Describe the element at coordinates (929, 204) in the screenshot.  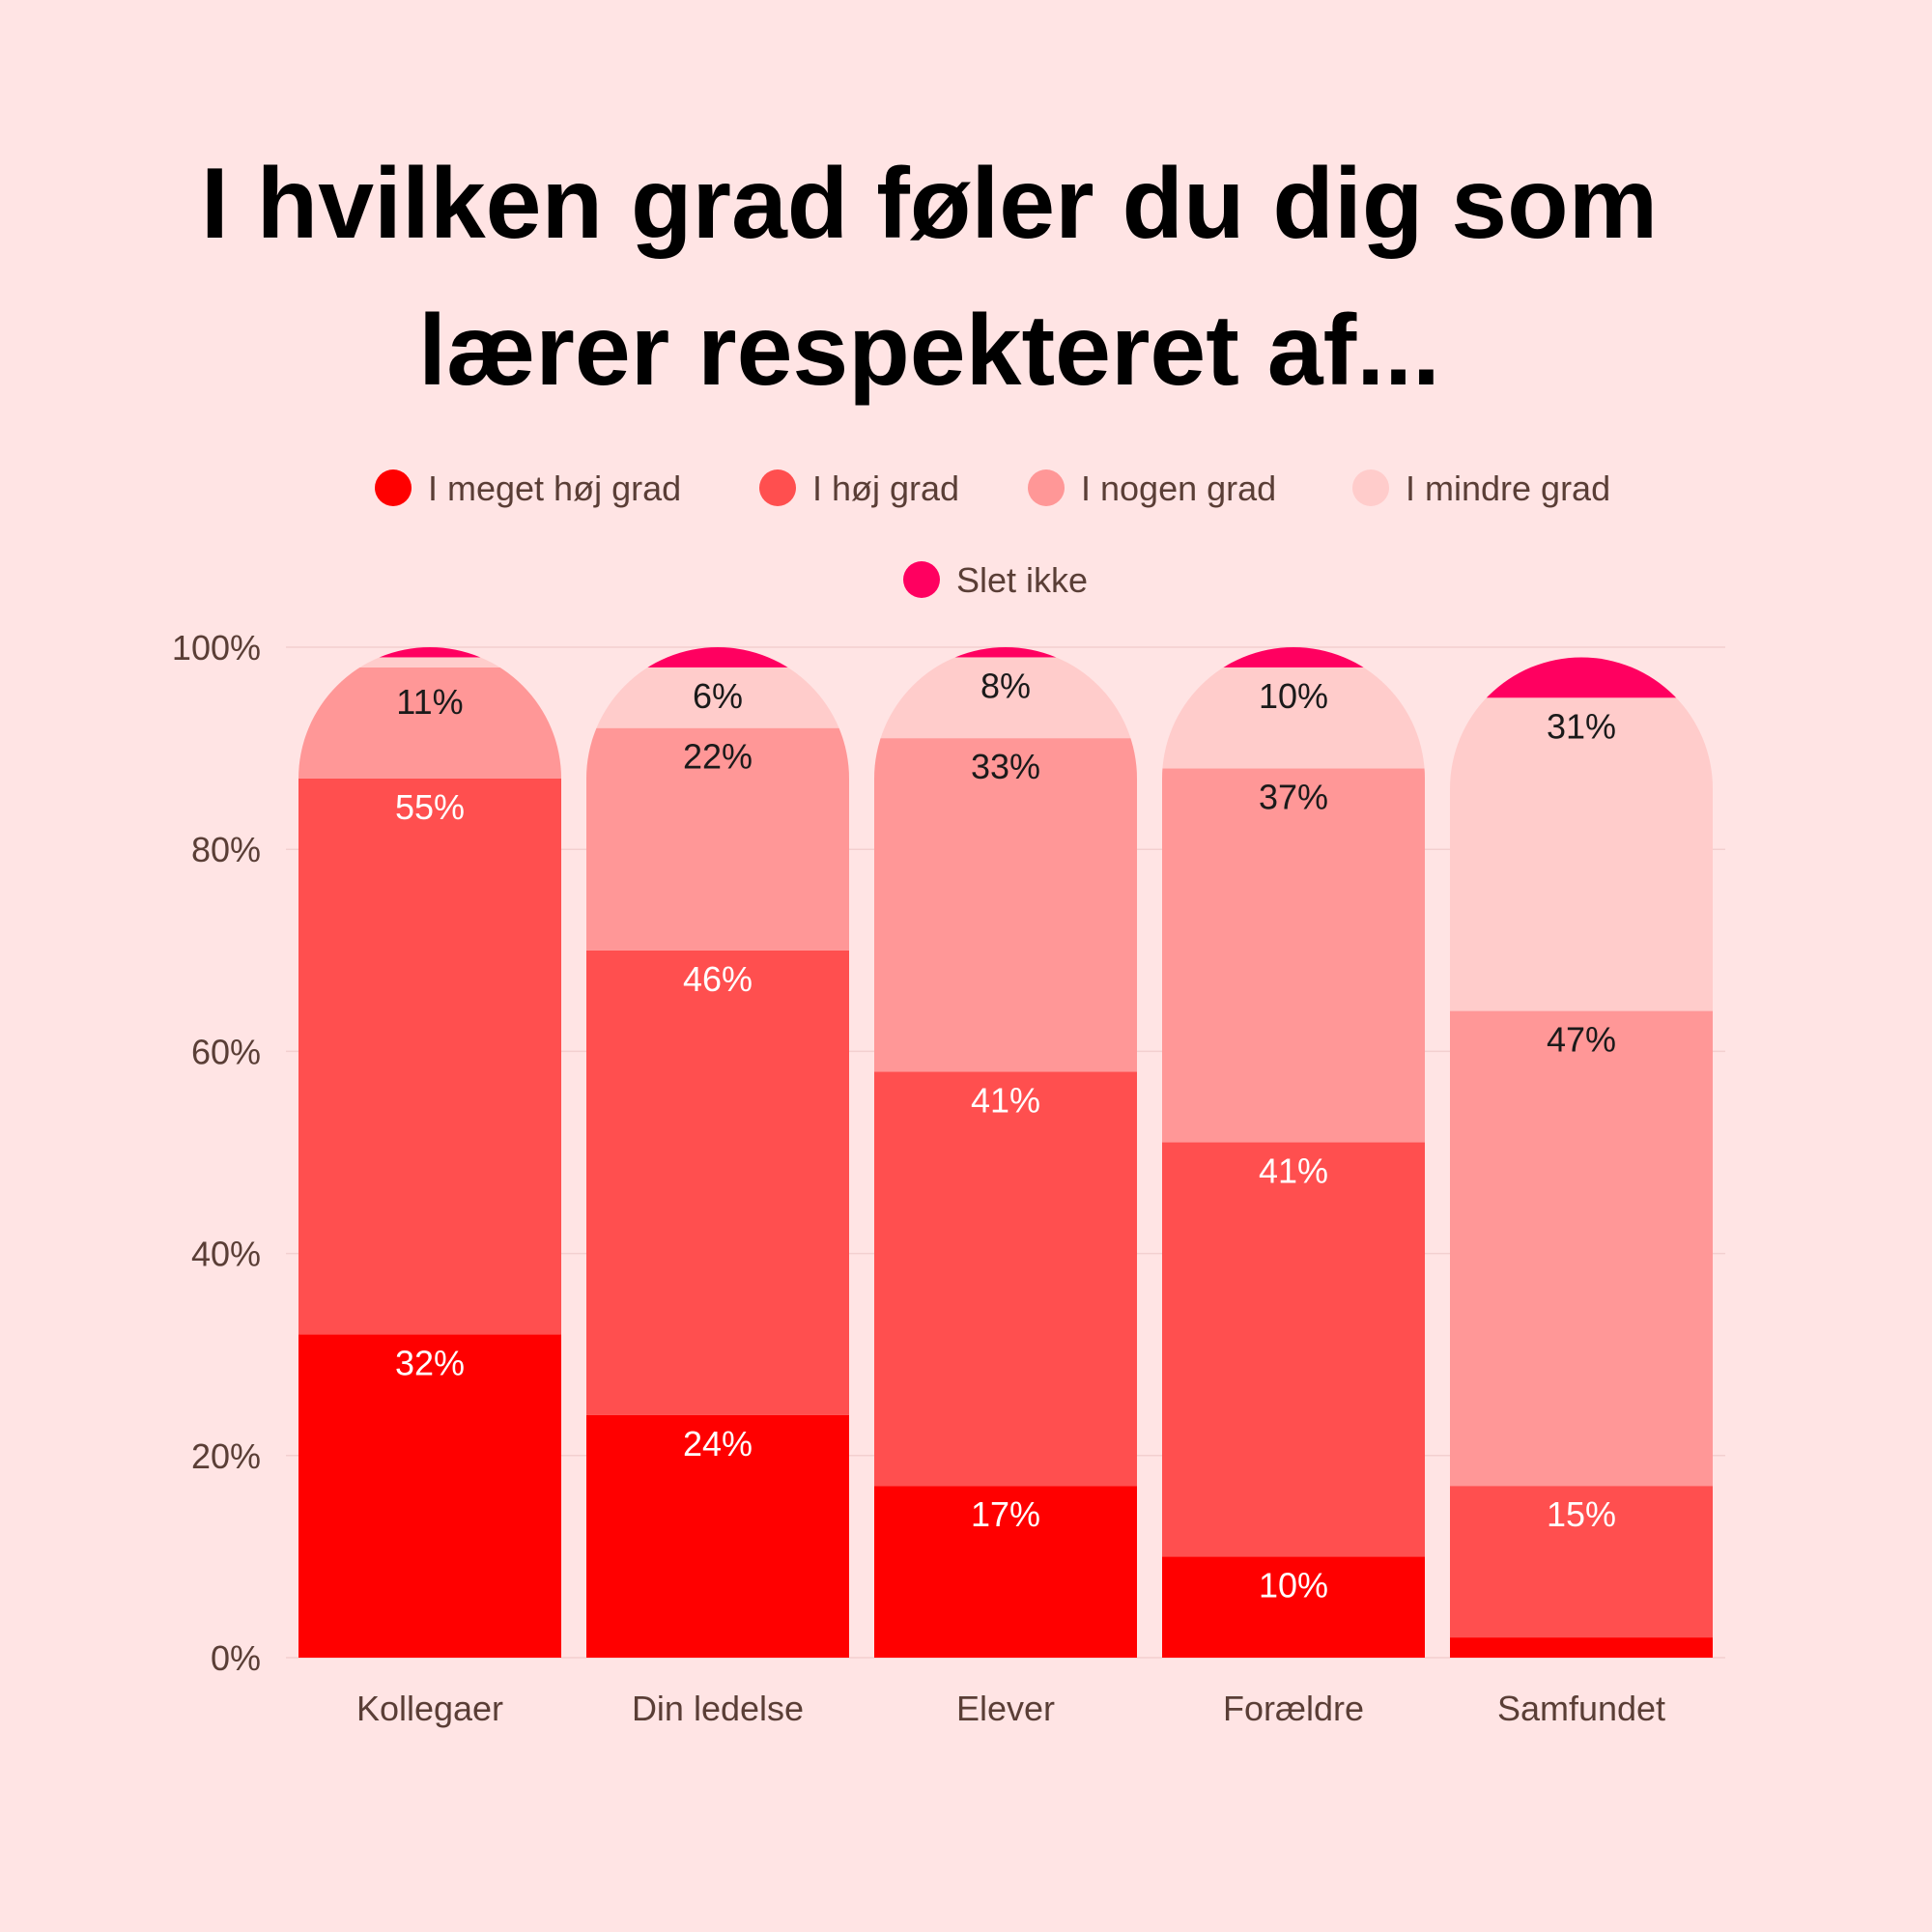
I see `chart-title-line: I hvilken grad føler du dig som` at that location.